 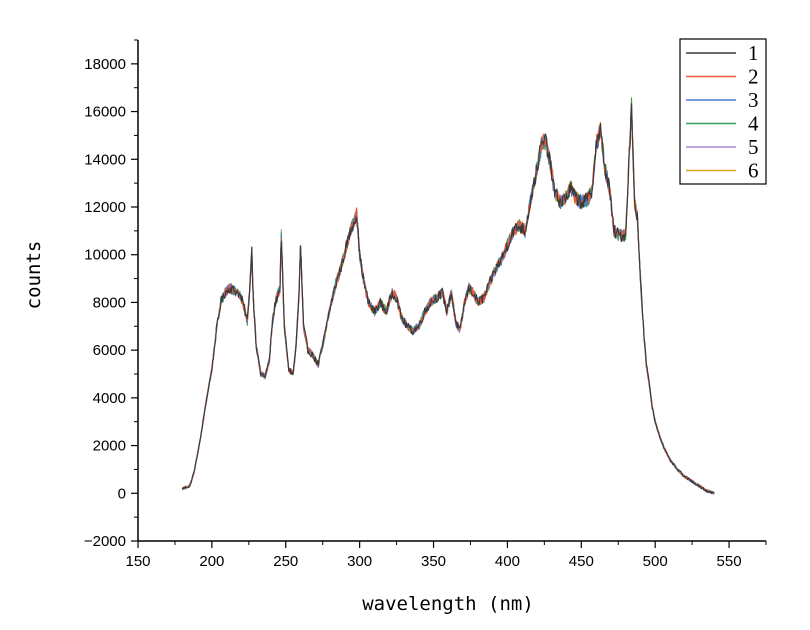 I want to click on x-tick-label: 400, so click(x=507, y=561).